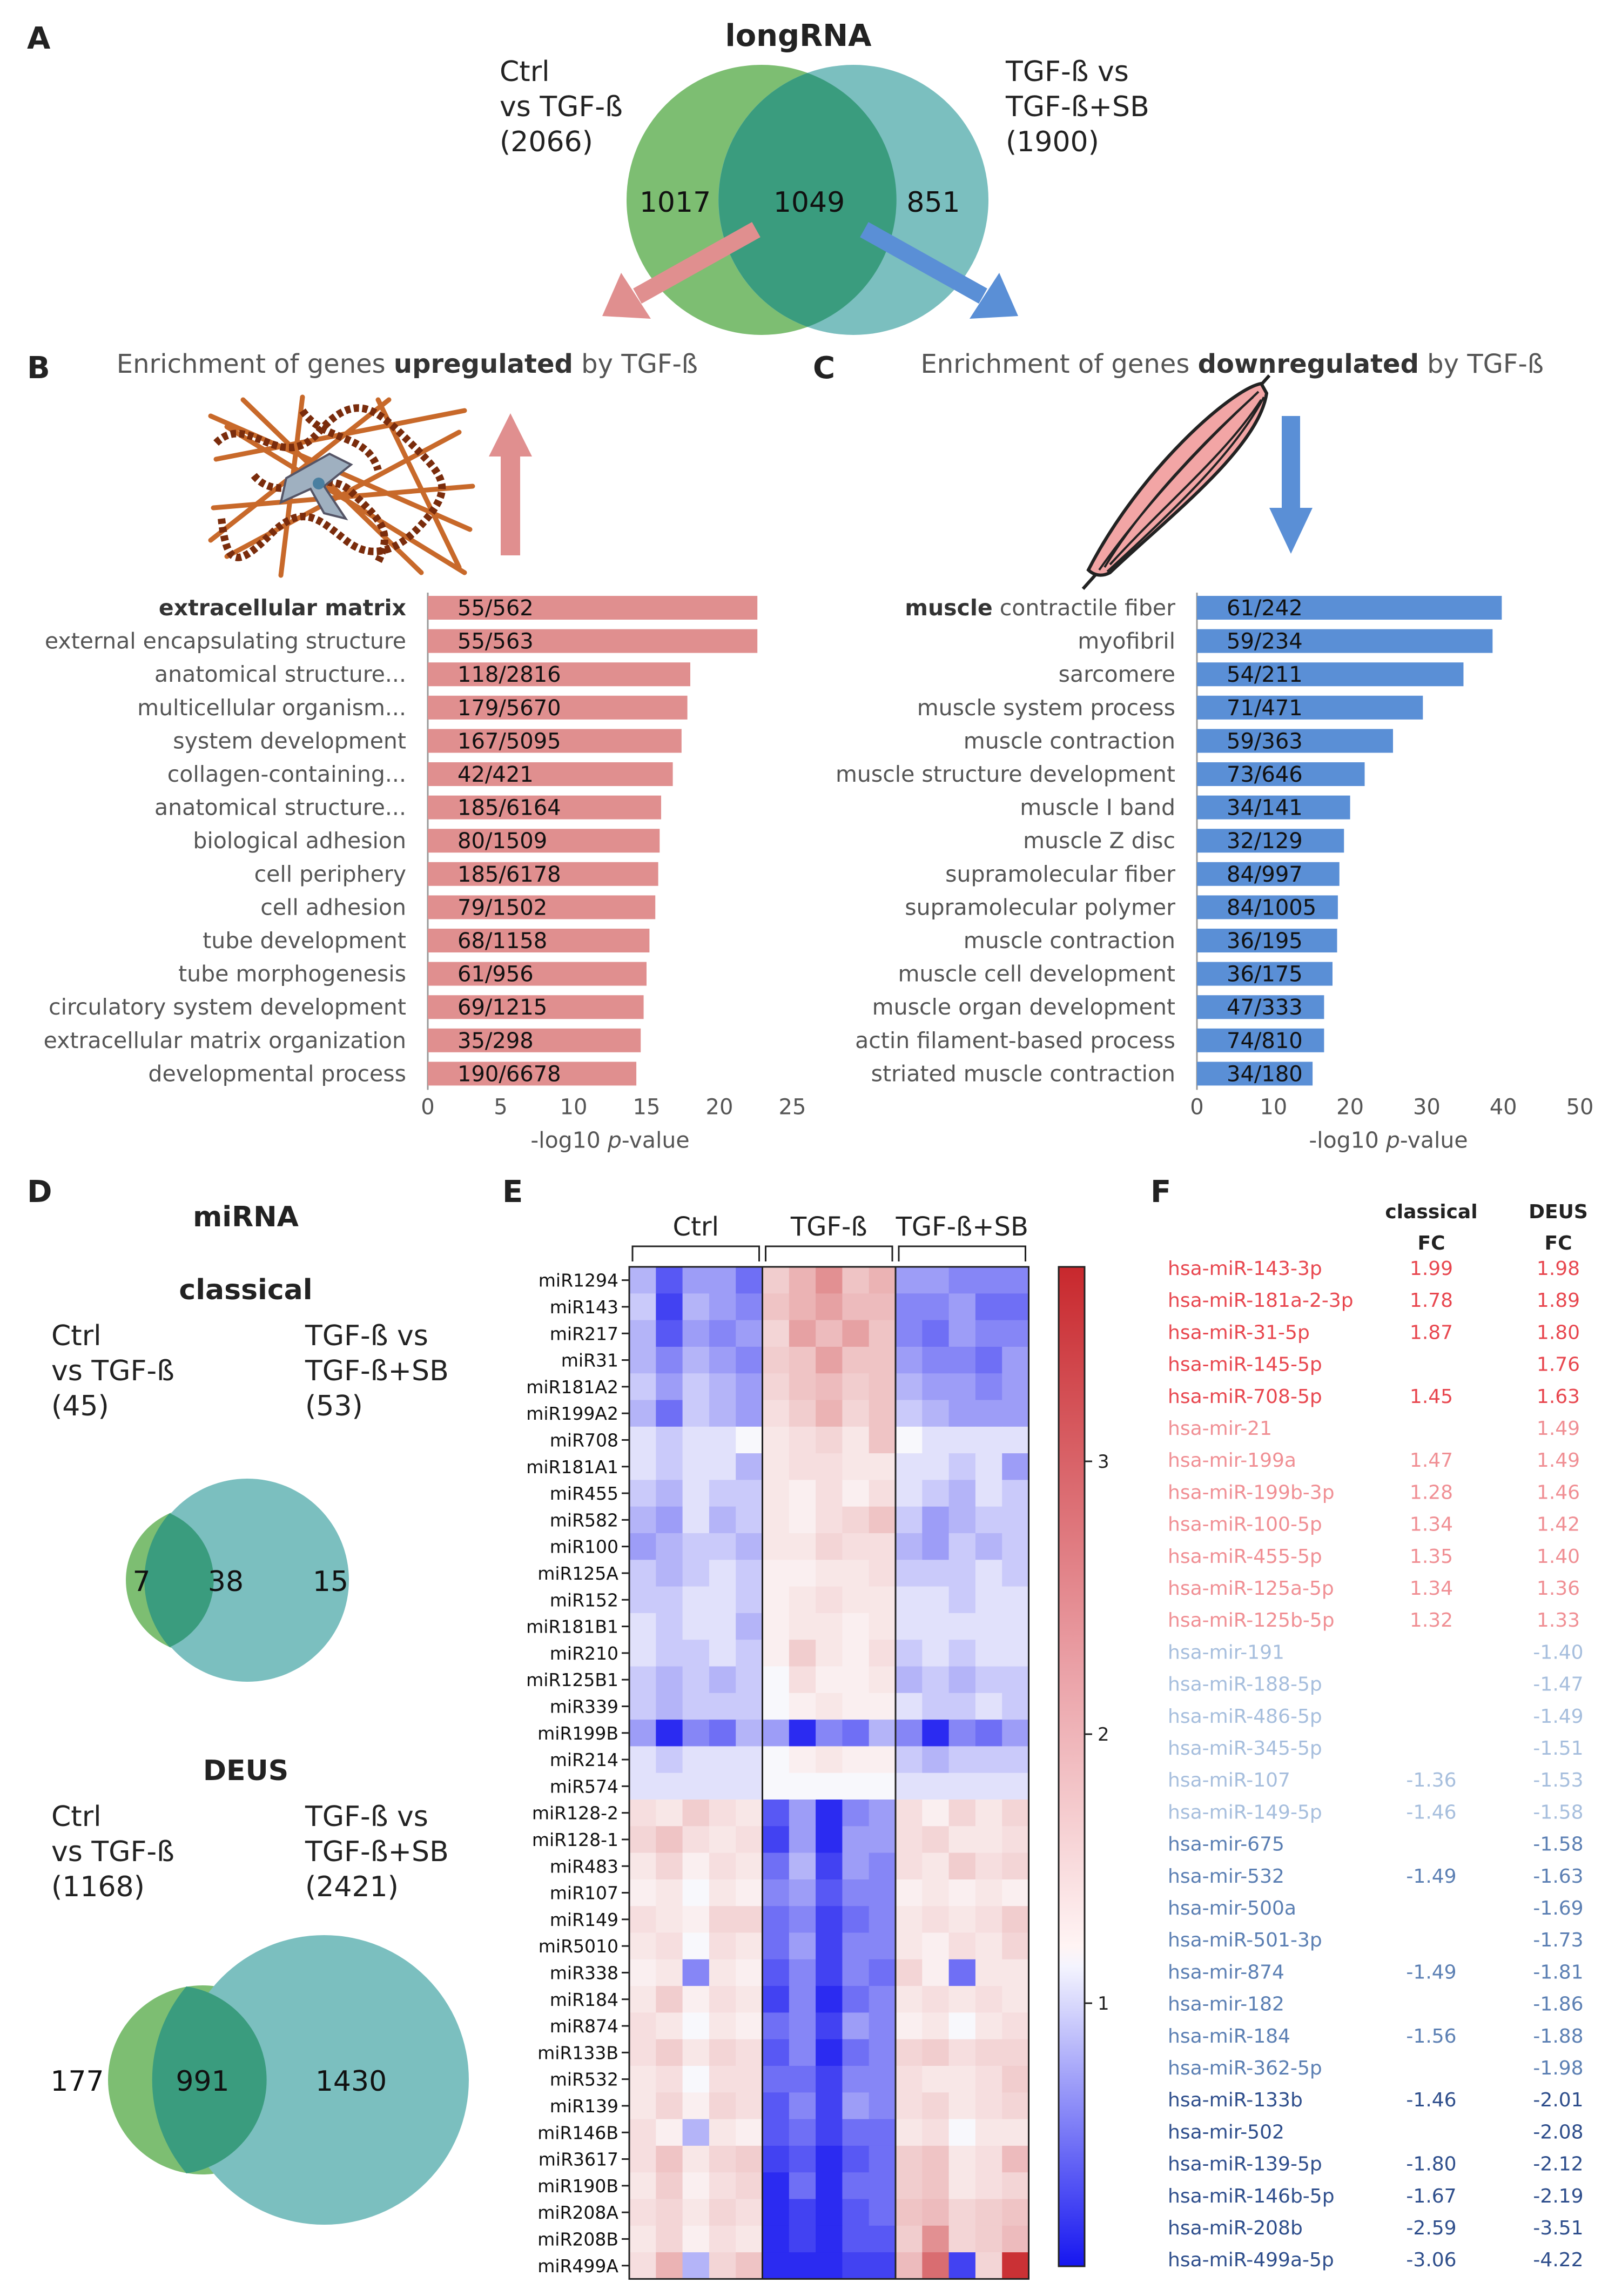 This screenshot has width=1615, height=2296. Describe the element at coordinates (584, 1706) in the screenshot. I see `heatmap-row-label: miR339` at that location.